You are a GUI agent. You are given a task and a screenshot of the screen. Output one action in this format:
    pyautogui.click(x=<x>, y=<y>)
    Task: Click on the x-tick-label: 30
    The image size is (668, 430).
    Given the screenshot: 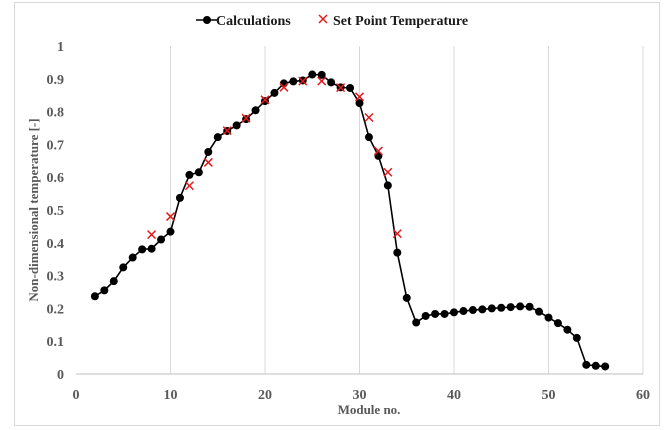 What is the action you would take?
    pyautogui.click(x=360, y=395)
    